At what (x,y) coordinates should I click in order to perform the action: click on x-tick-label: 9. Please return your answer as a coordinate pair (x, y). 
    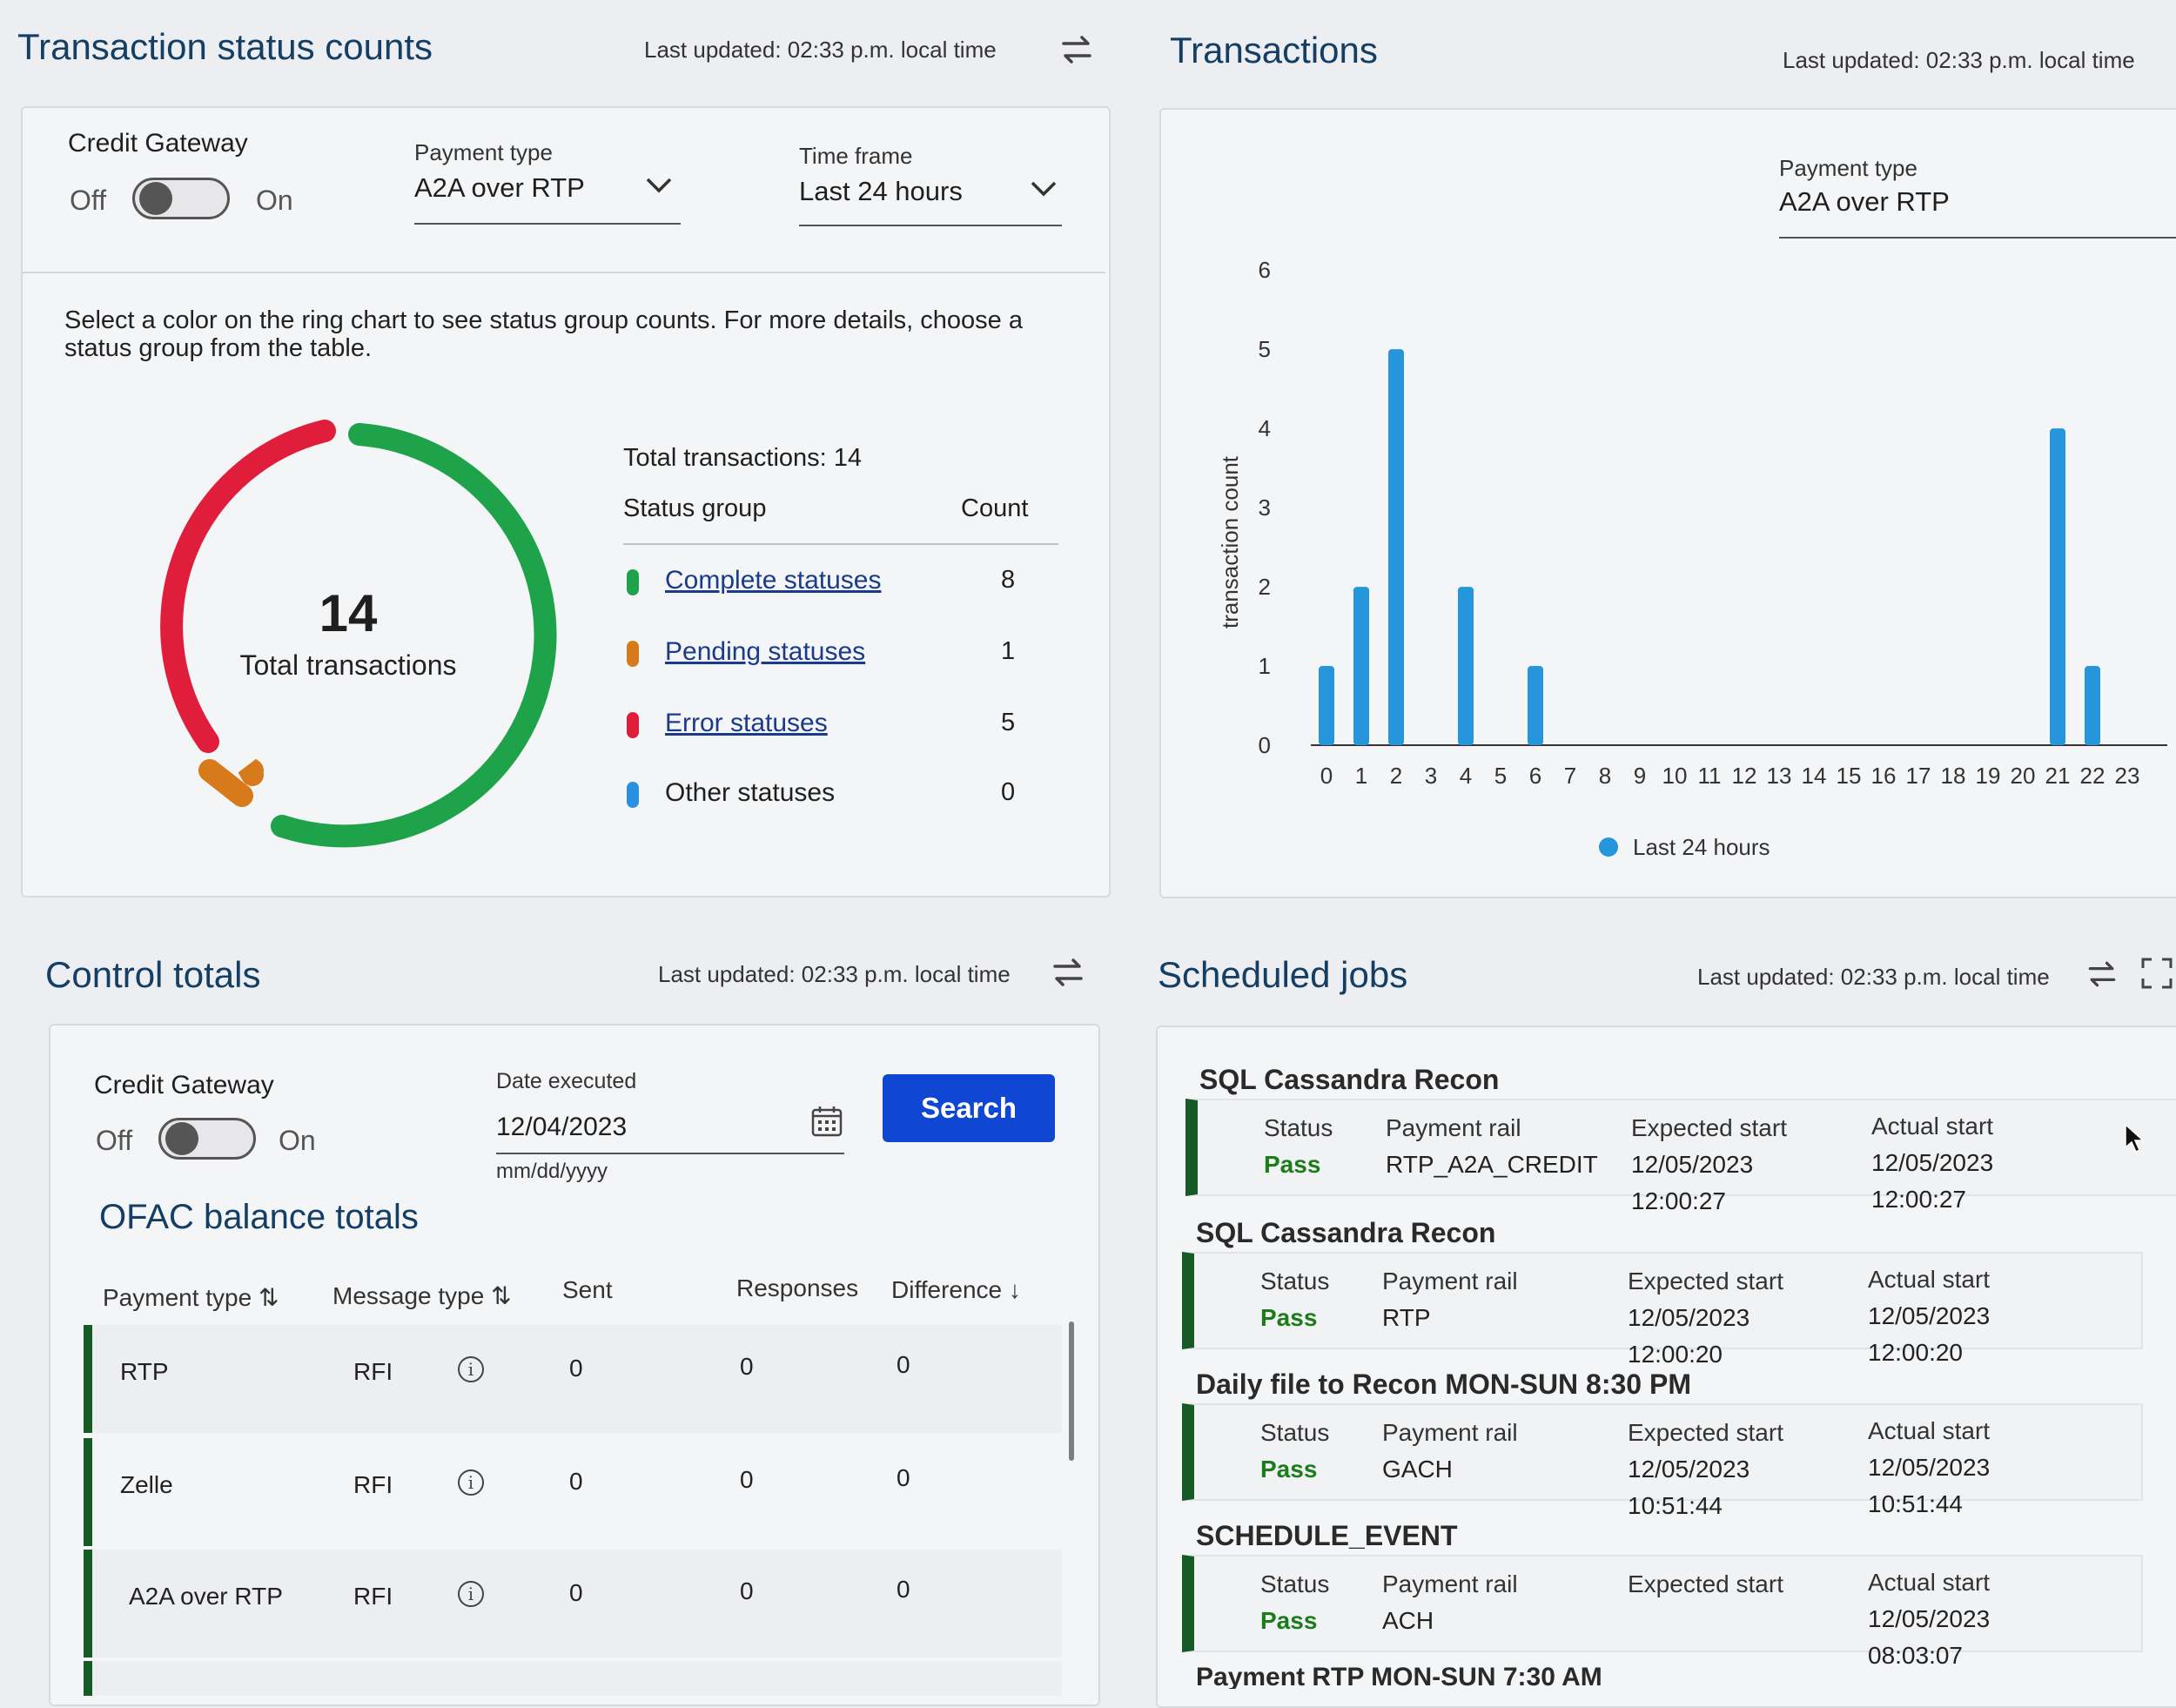
    Looking at the image, I should click on (1640, 776).